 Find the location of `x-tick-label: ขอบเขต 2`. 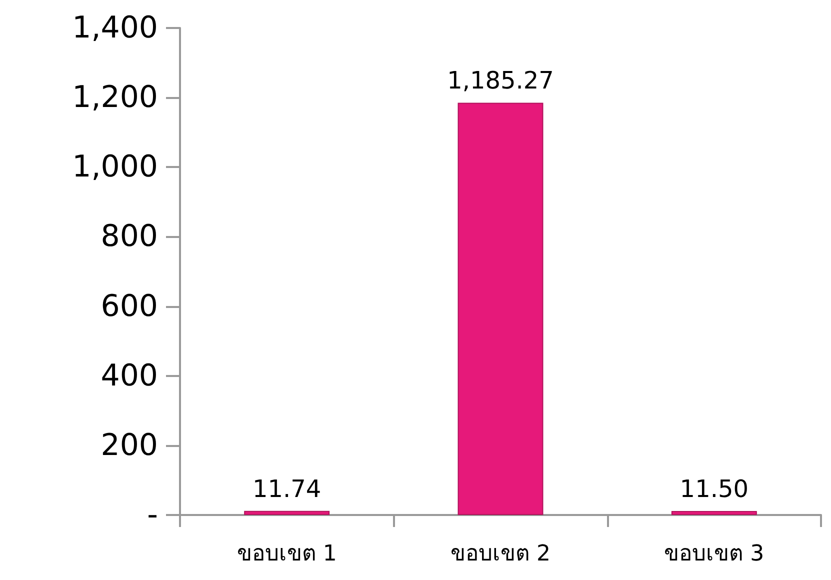

x-tick-label: ขอบเขต 2 is located at coordinates (500, 554).